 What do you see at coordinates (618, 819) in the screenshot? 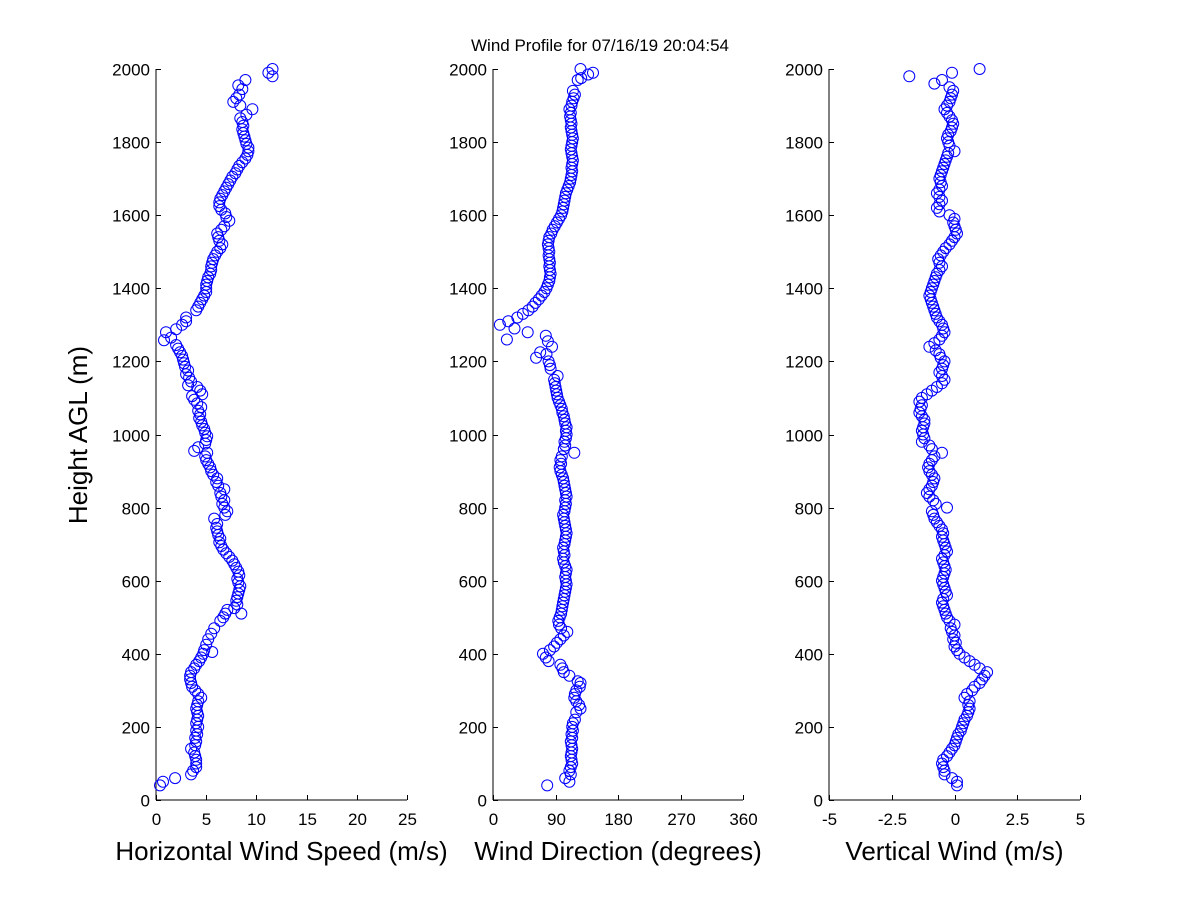
I see `x-tick-label: 180` at bounding box center [618, 819].